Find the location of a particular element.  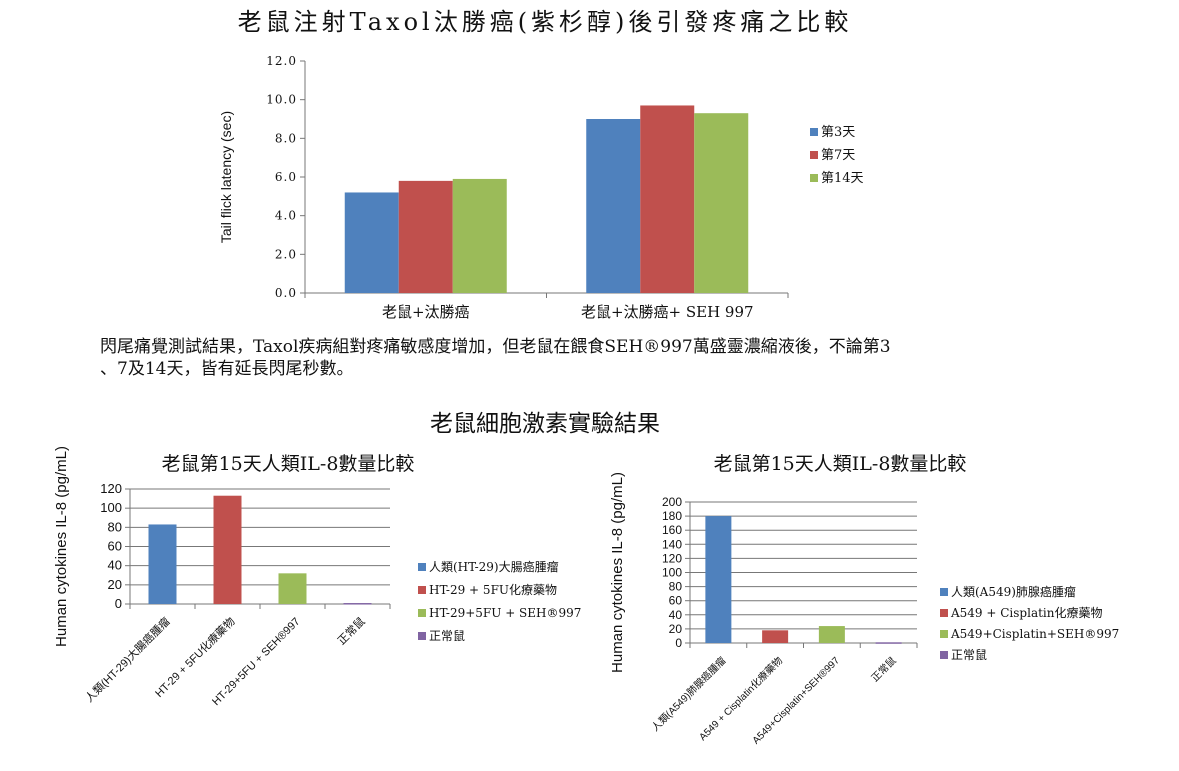

legend-label: 人類(HT-29)大腸癌腫瘤 is located at coordinates (494, 566).